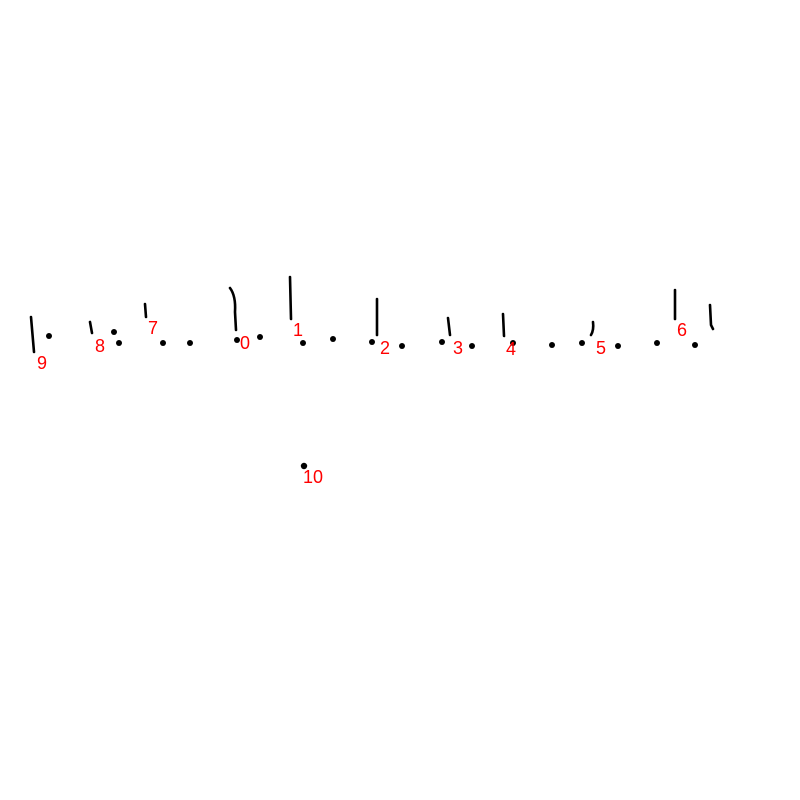  I want to click on label-9: 9, so click(42, 363).